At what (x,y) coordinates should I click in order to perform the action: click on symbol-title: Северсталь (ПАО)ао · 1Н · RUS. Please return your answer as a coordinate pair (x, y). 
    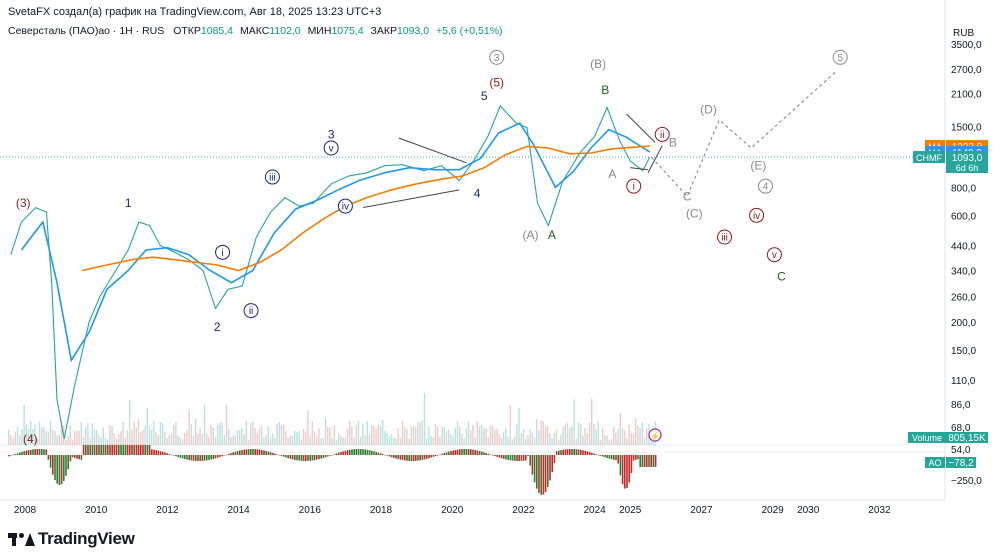
    Looking at the image, I should click on (86, 31).